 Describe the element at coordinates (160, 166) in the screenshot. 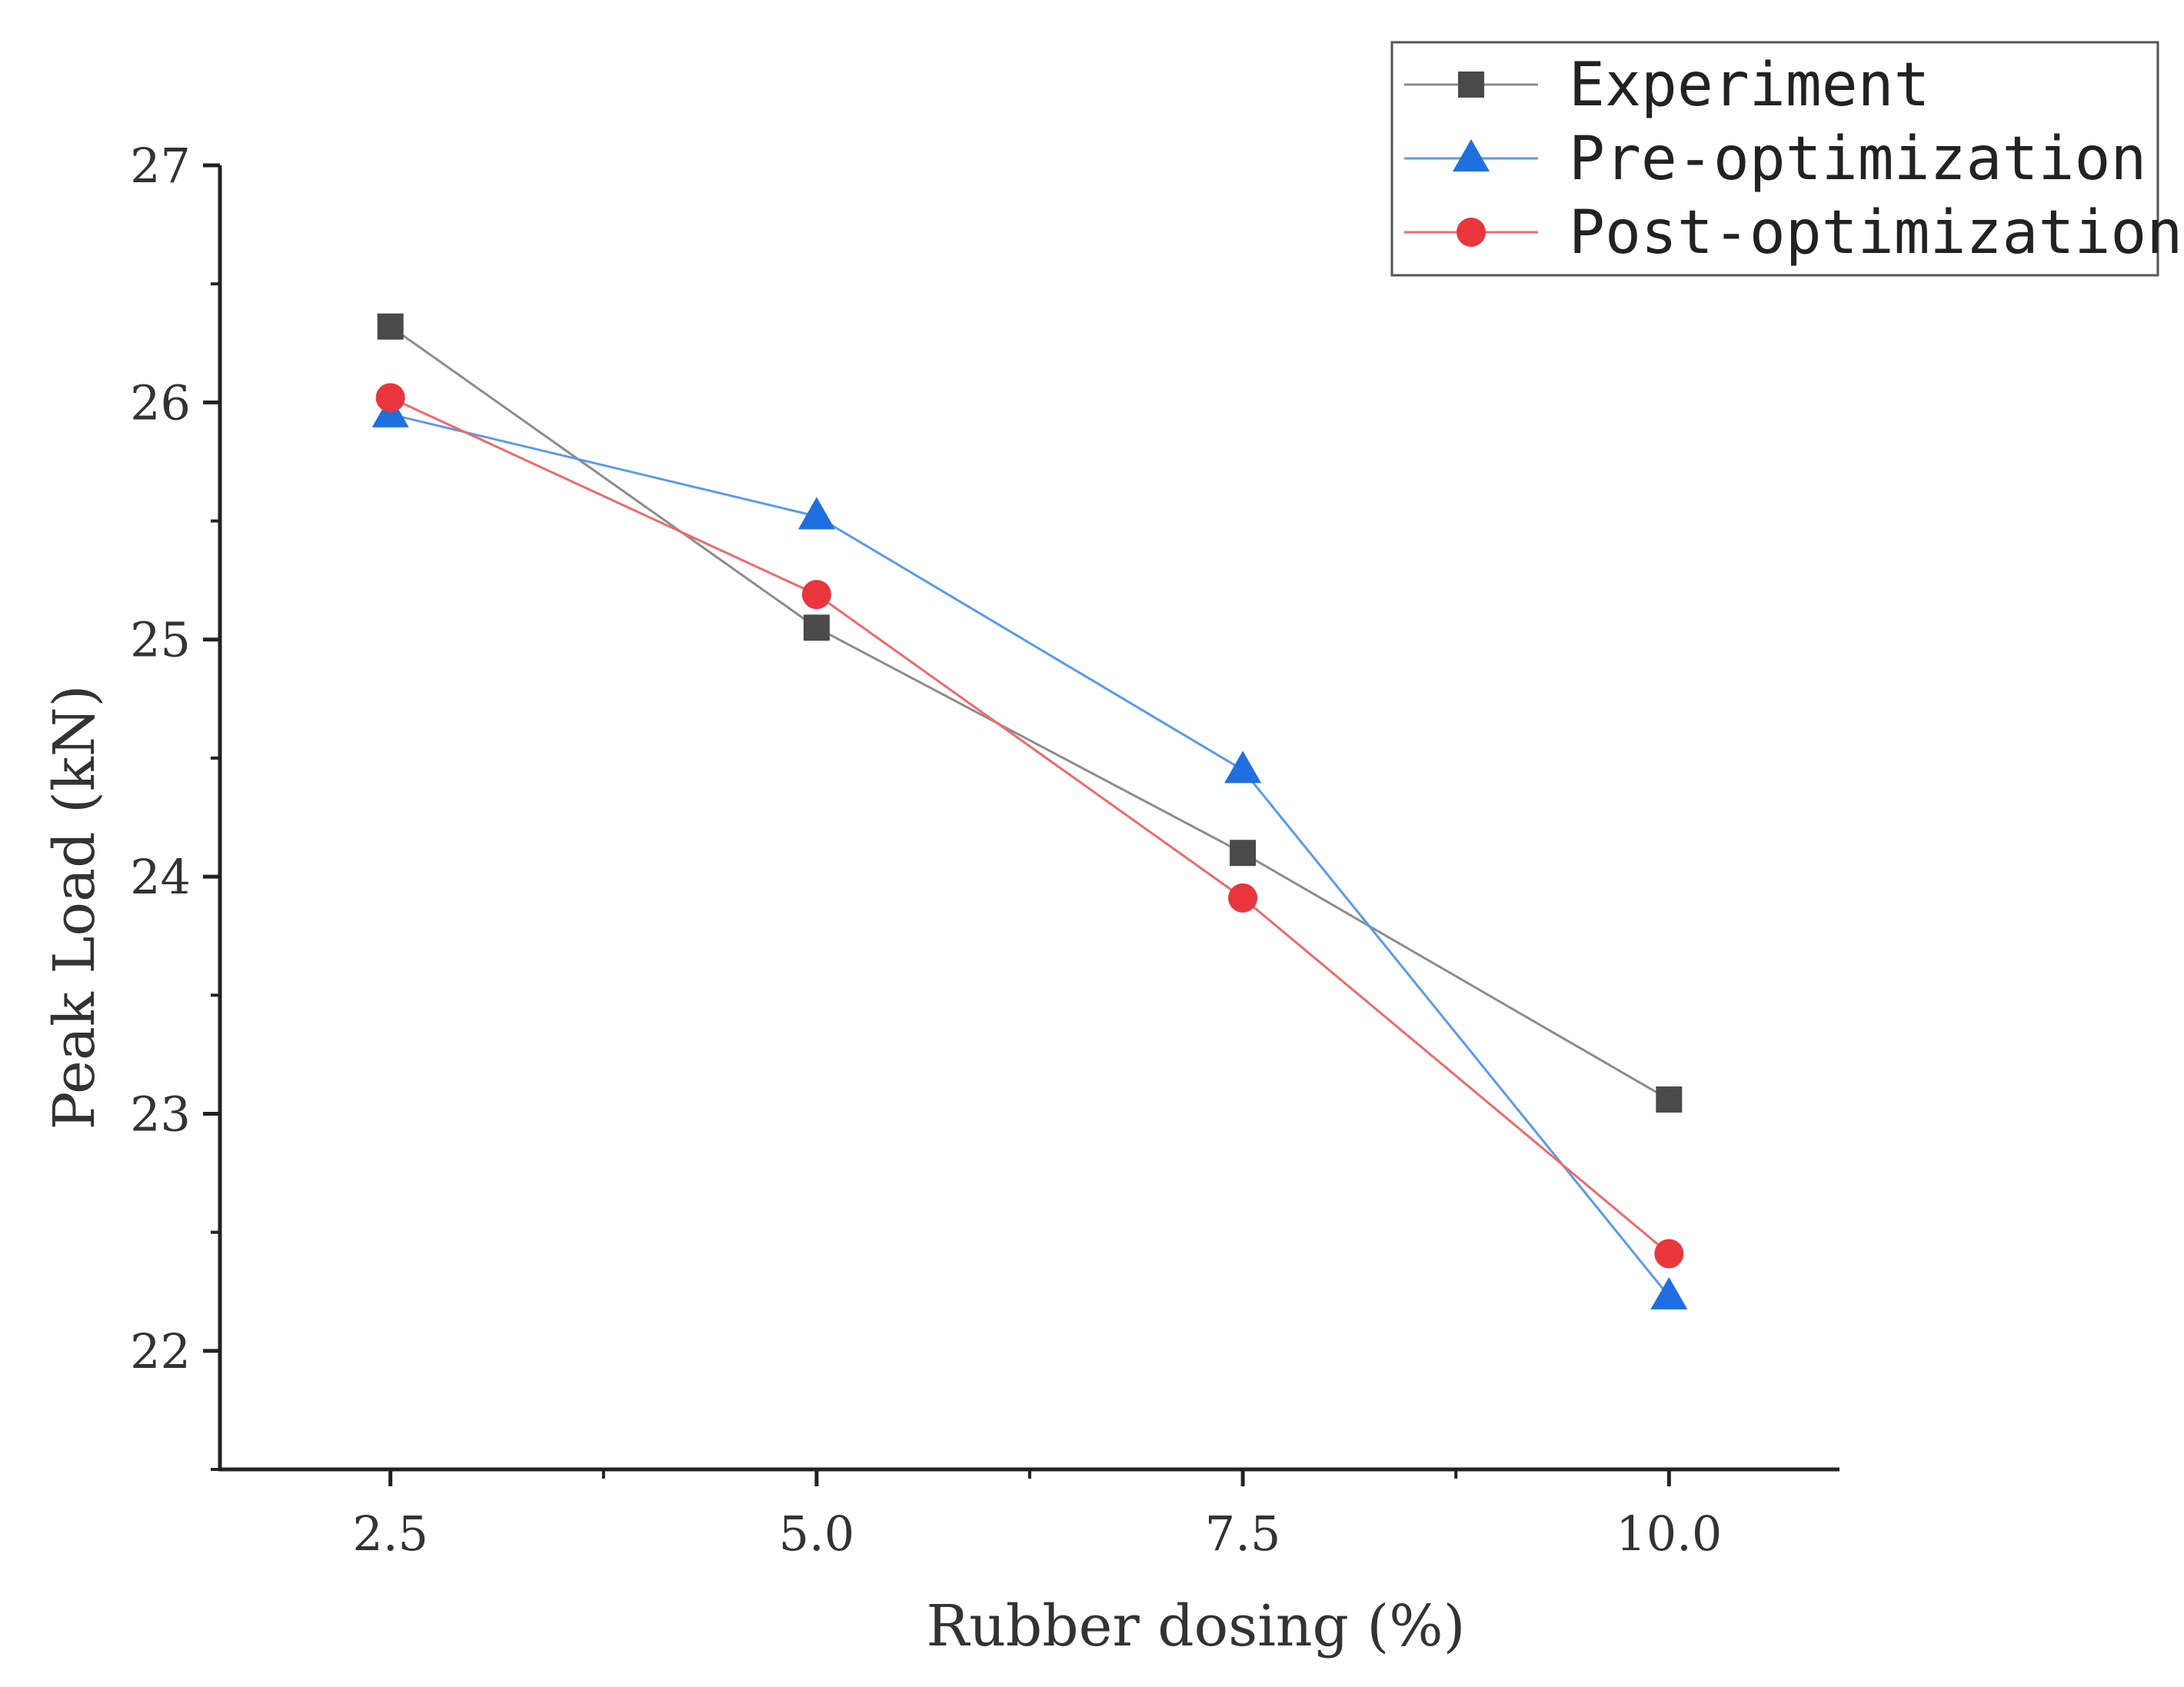

I see `y-tick-label: 27` at that location.